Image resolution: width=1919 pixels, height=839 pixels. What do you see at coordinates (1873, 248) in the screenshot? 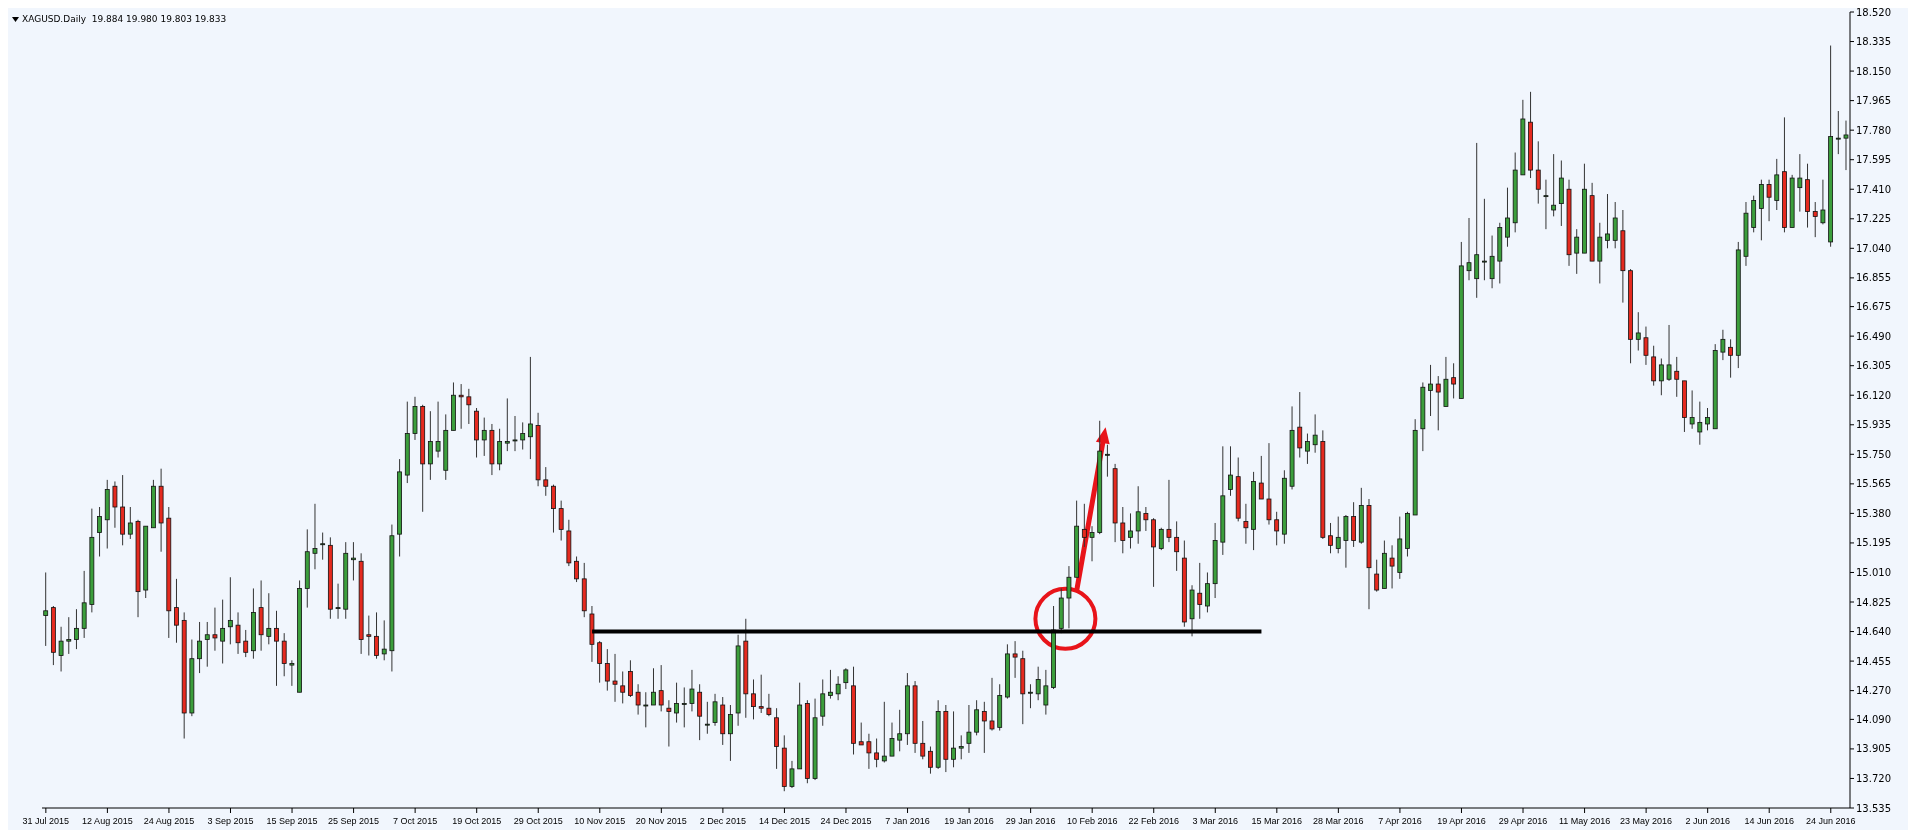
I see `y-tick-label: 17.040` at bounding box center [1873, 248].